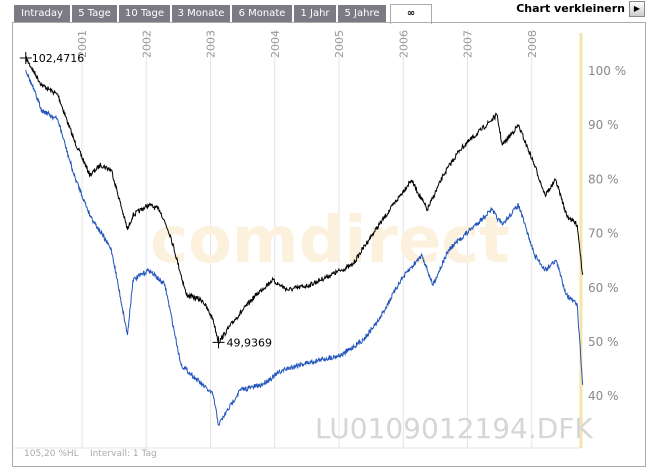 The image size is (653, 473). I want to click on chart-shrink-link: Chart verkleinern, so click(570, 8).